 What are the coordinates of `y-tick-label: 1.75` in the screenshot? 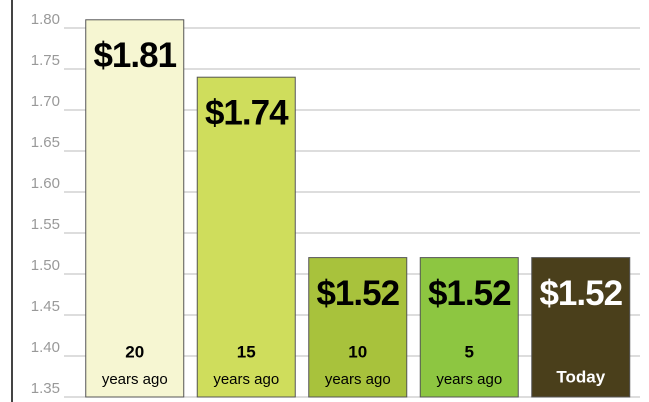 It's located at (45, 60).